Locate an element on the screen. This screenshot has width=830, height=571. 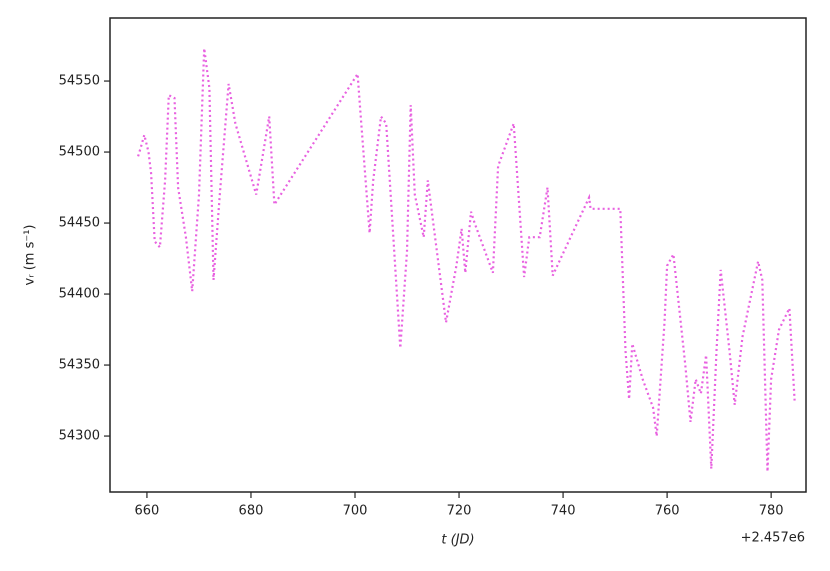
x-tick-label: 680 is located at coordinates (251, 511).